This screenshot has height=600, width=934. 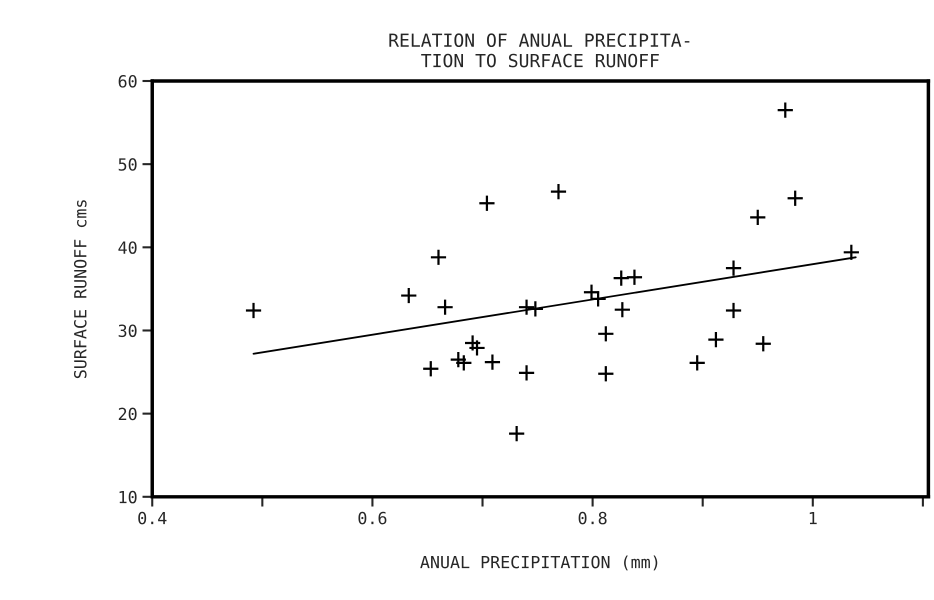 I want to click on y-tick-label: 30, so click(x=127, y=331).